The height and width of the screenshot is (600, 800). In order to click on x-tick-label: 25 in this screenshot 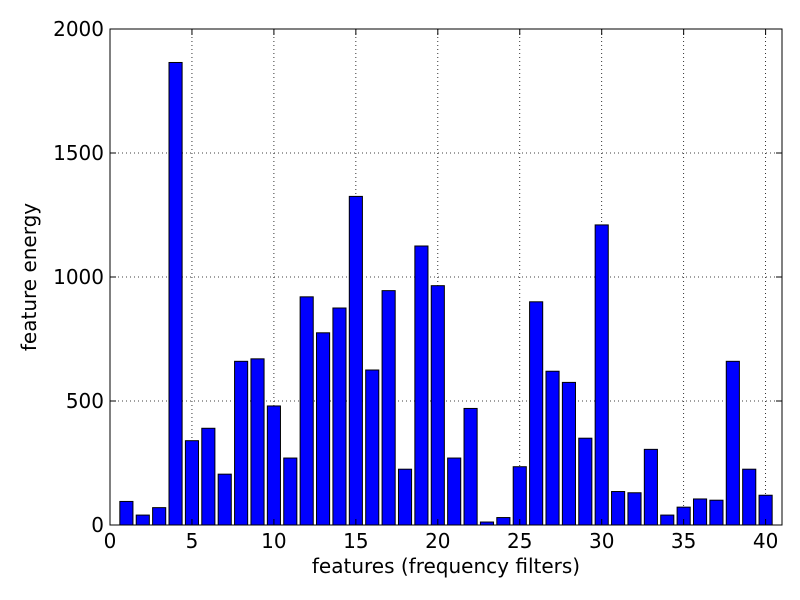, I will do `click(519, 541)`.